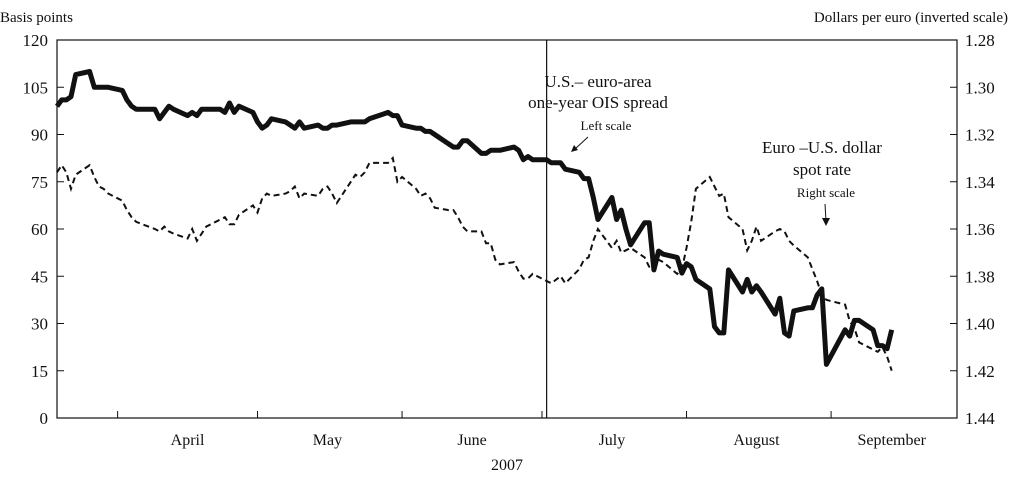  I want to click on left-tick-label: 75, so click(39, 182).